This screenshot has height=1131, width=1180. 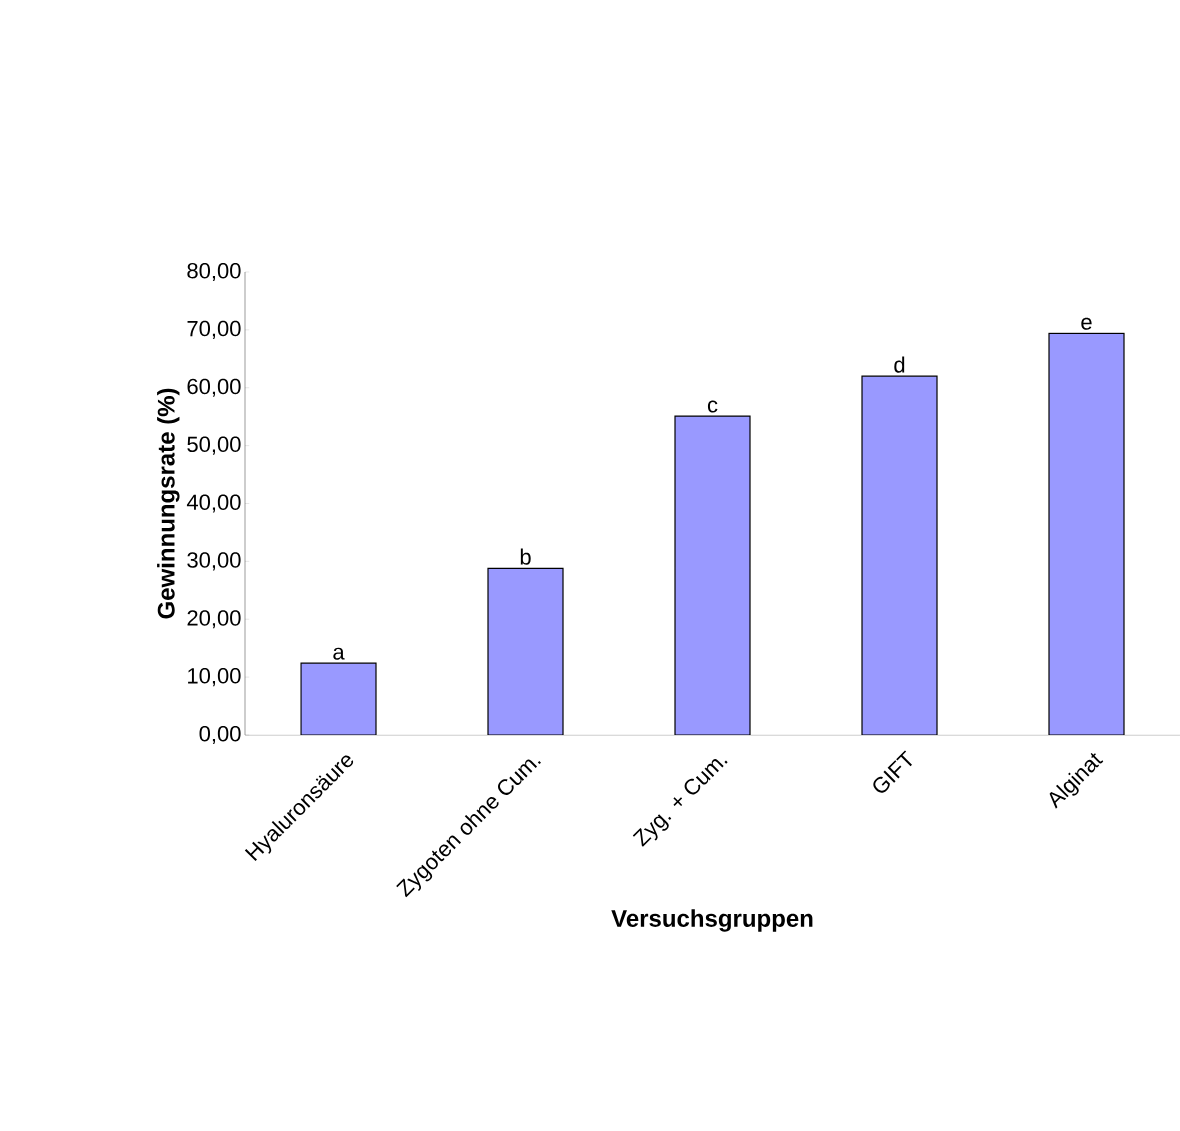 I want to click on x-tick-label: Zyg. + Cum., so click(x=680, y=802).